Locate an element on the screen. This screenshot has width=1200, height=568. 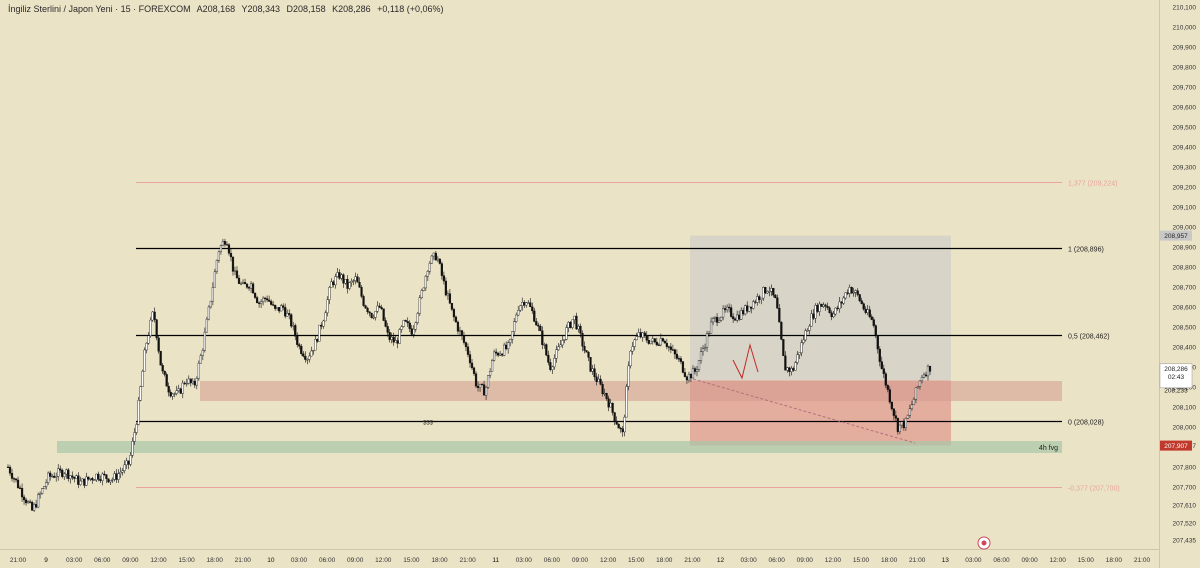
time-tick-34: 03:00 is located at coordinates (973, 560).